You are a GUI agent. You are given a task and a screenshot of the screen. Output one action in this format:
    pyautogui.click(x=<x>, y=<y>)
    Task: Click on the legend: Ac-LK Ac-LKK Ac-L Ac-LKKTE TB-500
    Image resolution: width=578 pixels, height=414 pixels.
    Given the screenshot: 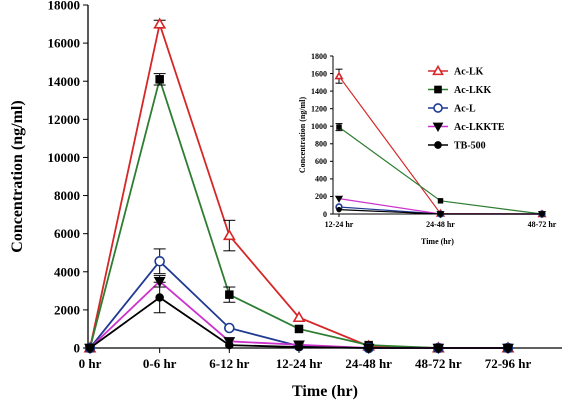 What is the action you would take?
    pyautogui.click(x=466, y=108)
    